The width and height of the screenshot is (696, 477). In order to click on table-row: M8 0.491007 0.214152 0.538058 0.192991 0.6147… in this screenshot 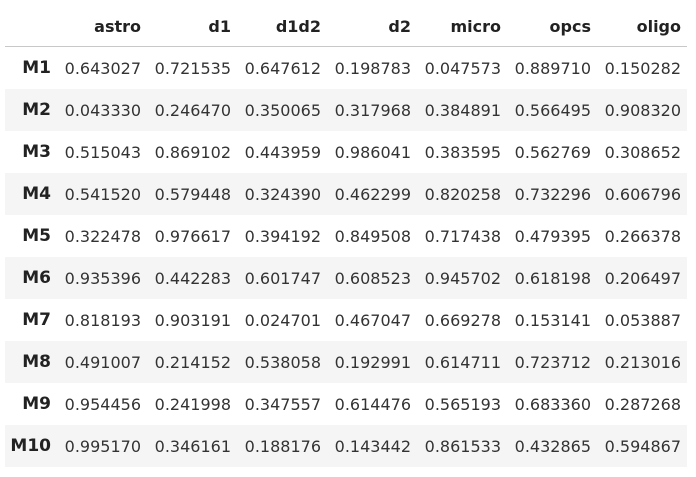, I will do `click(346, 362)`.